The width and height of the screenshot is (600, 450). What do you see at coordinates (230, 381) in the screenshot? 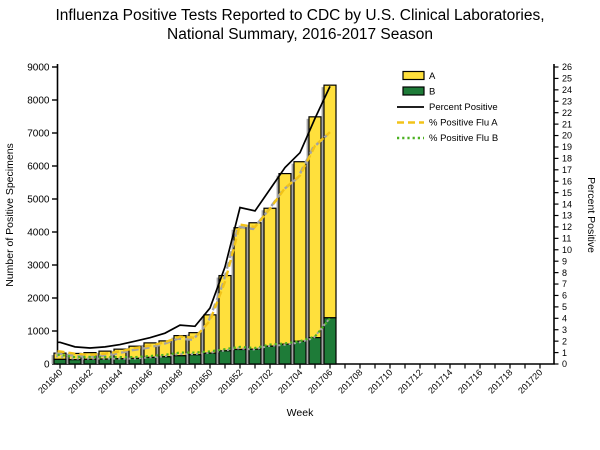
I see `x-axis-tick-label: 201652` at bounding box center [230, 381].